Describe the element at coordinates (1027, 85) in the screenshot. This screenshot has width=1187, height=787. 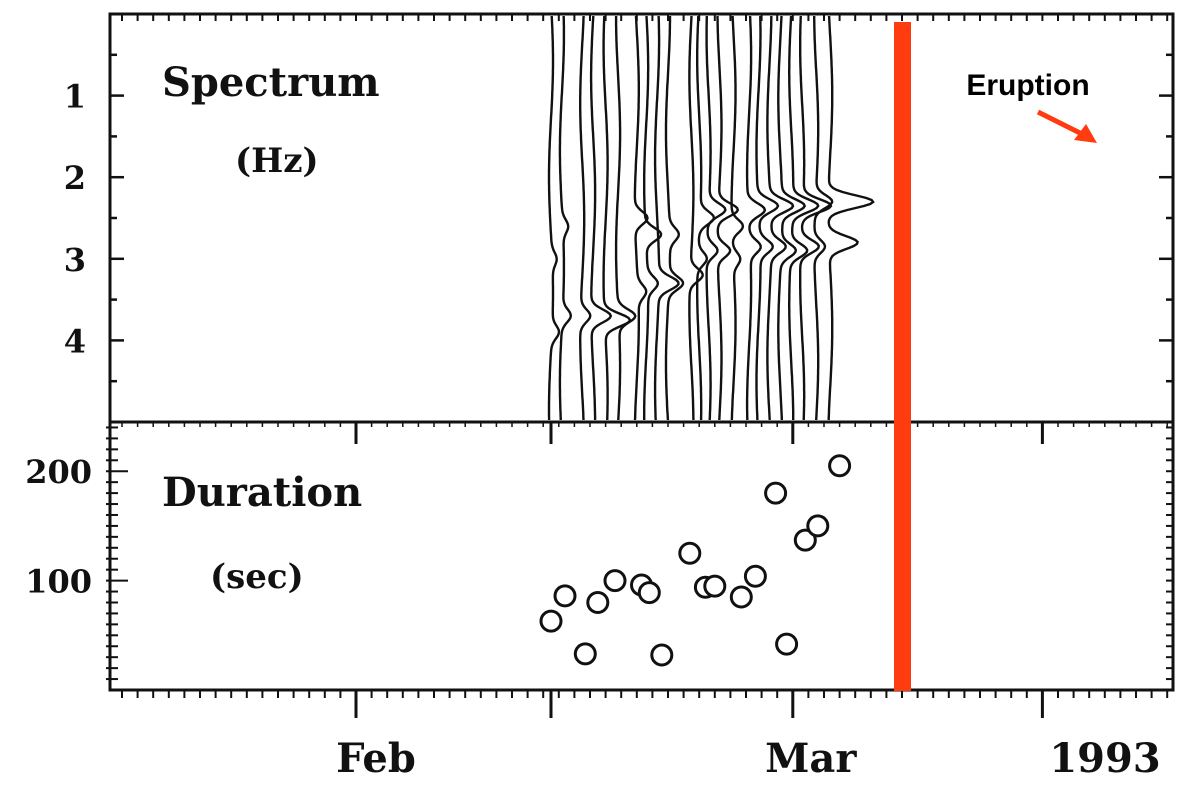
I see `eruption-label: Eruption` at that location.